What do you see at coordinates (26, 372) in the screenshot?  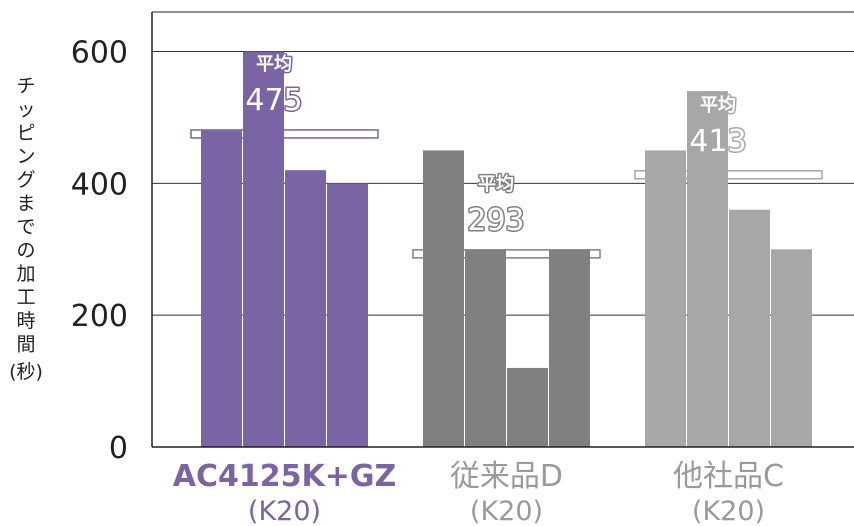 I see `y-axis-unit: (秒)` at bounding box center [26, 372].